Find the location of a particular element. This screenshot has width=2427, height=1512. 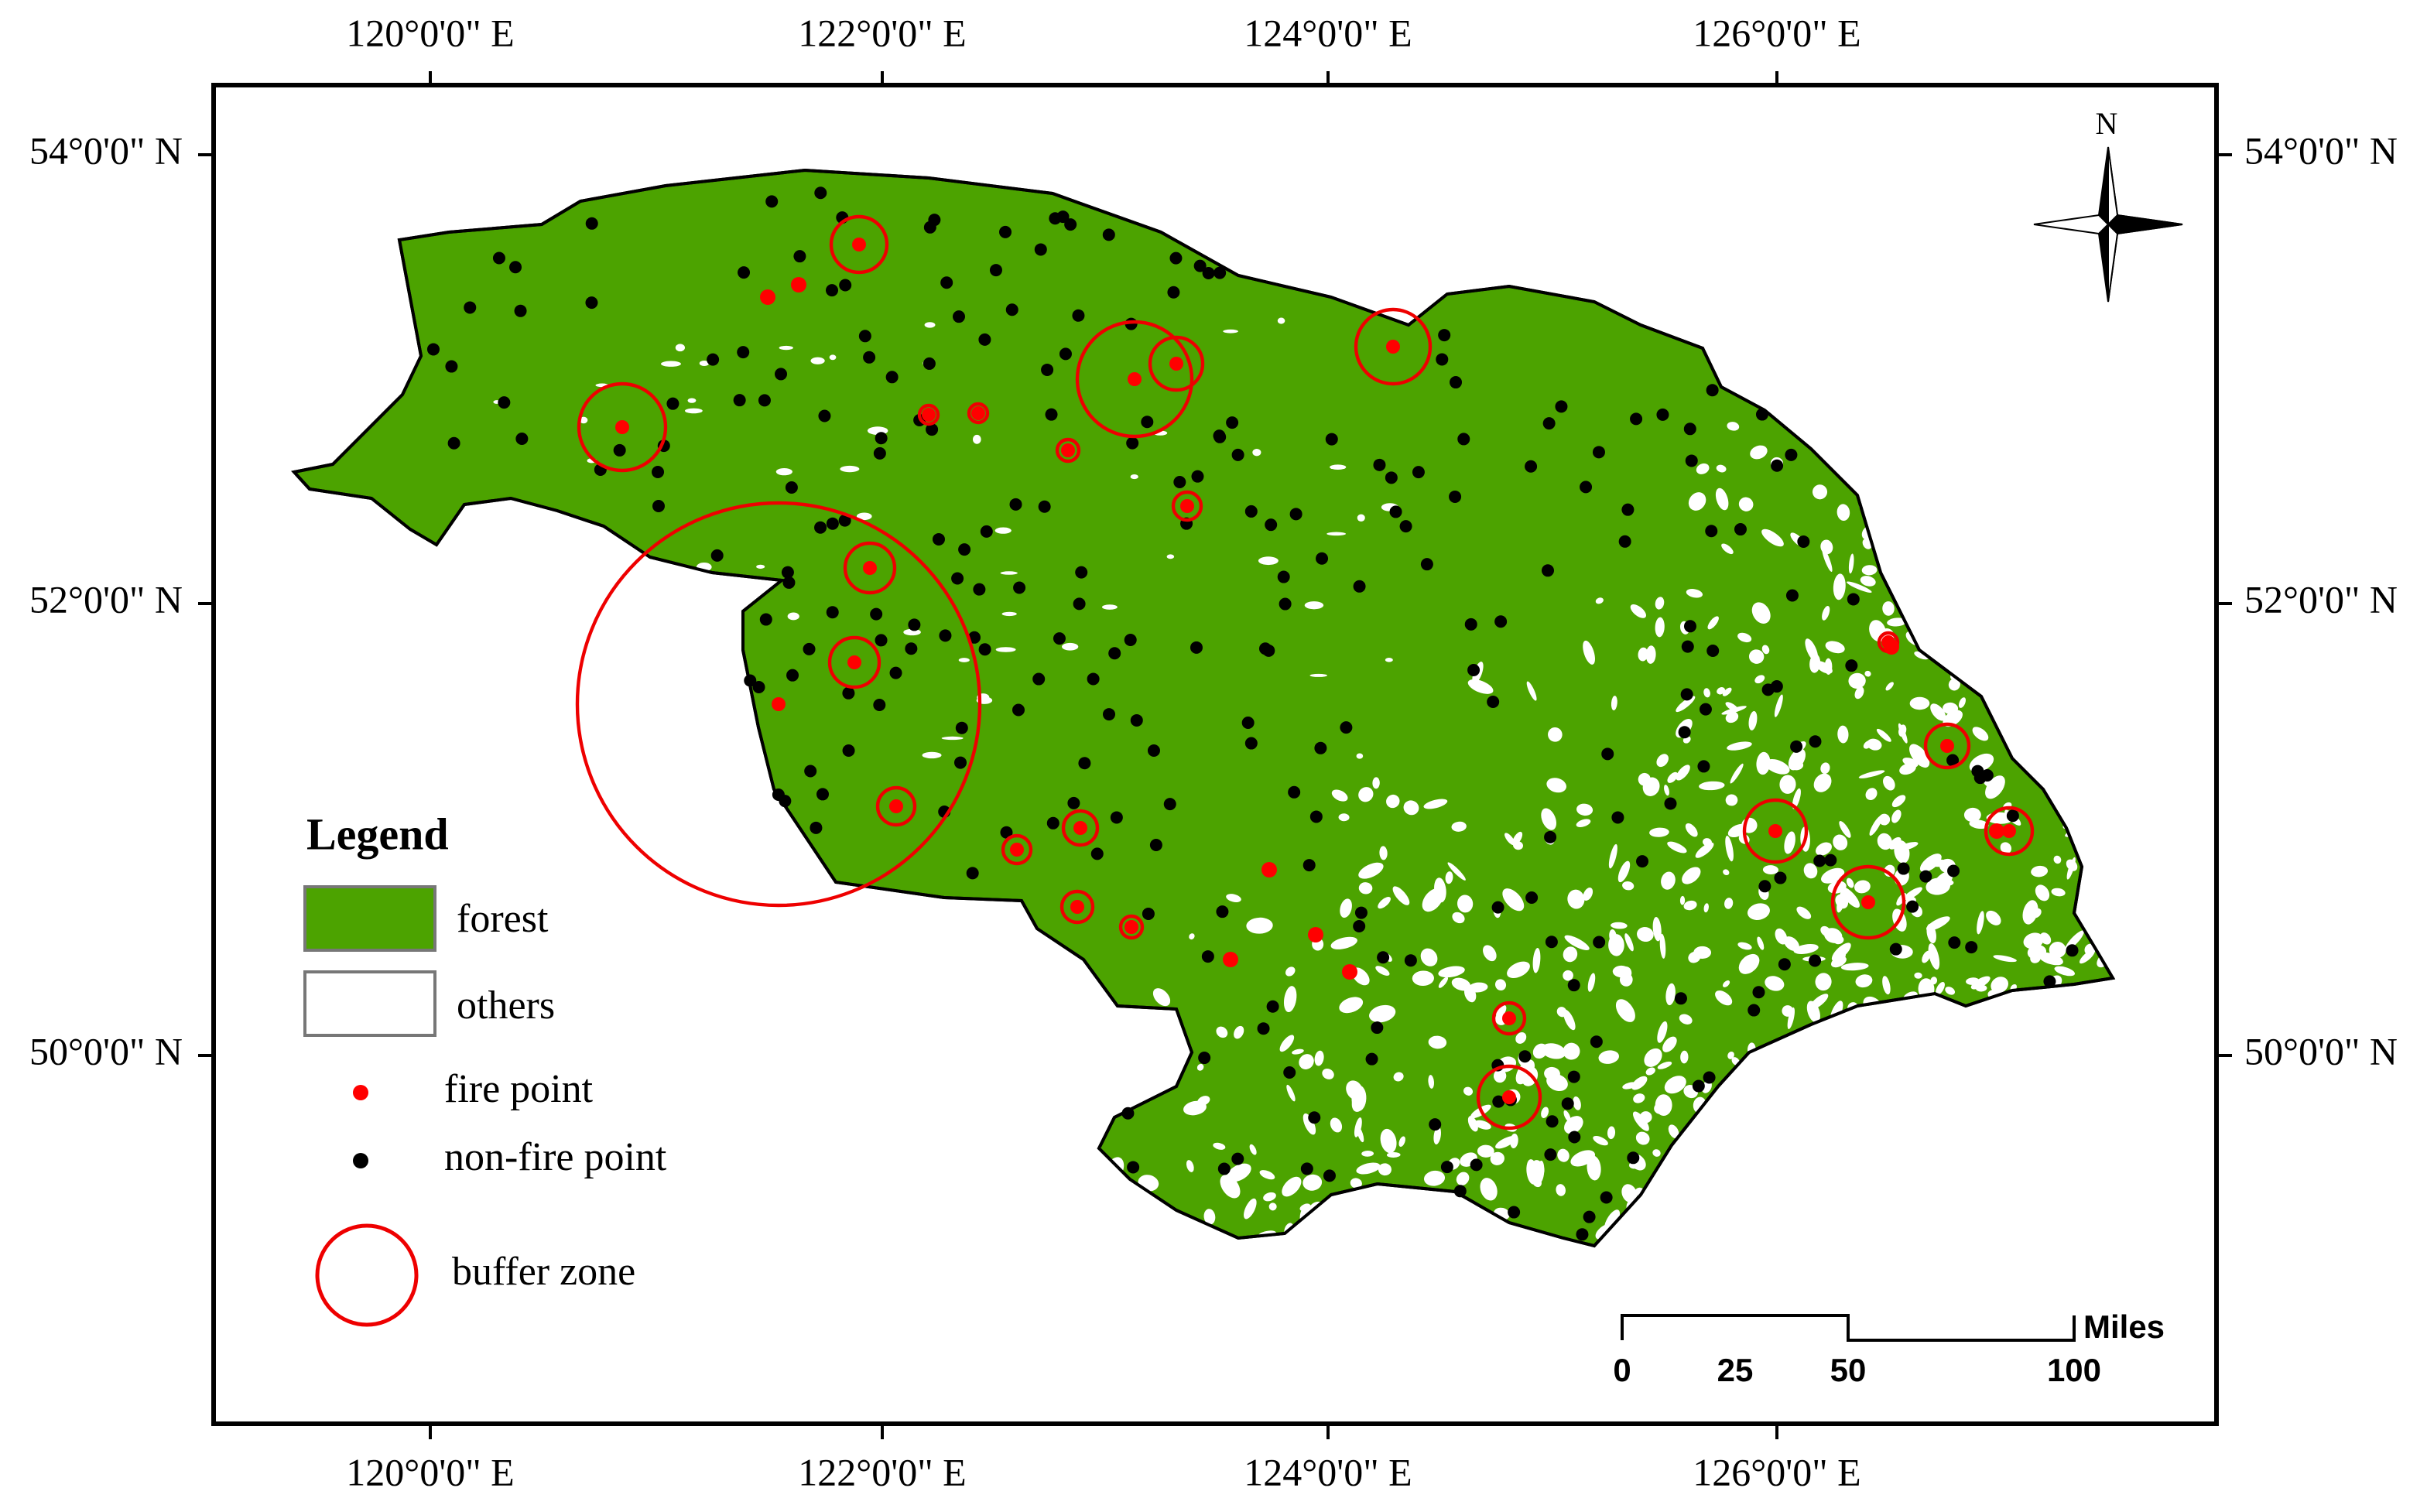

scale-label: 50 is located at coordinates (1848, 1370).